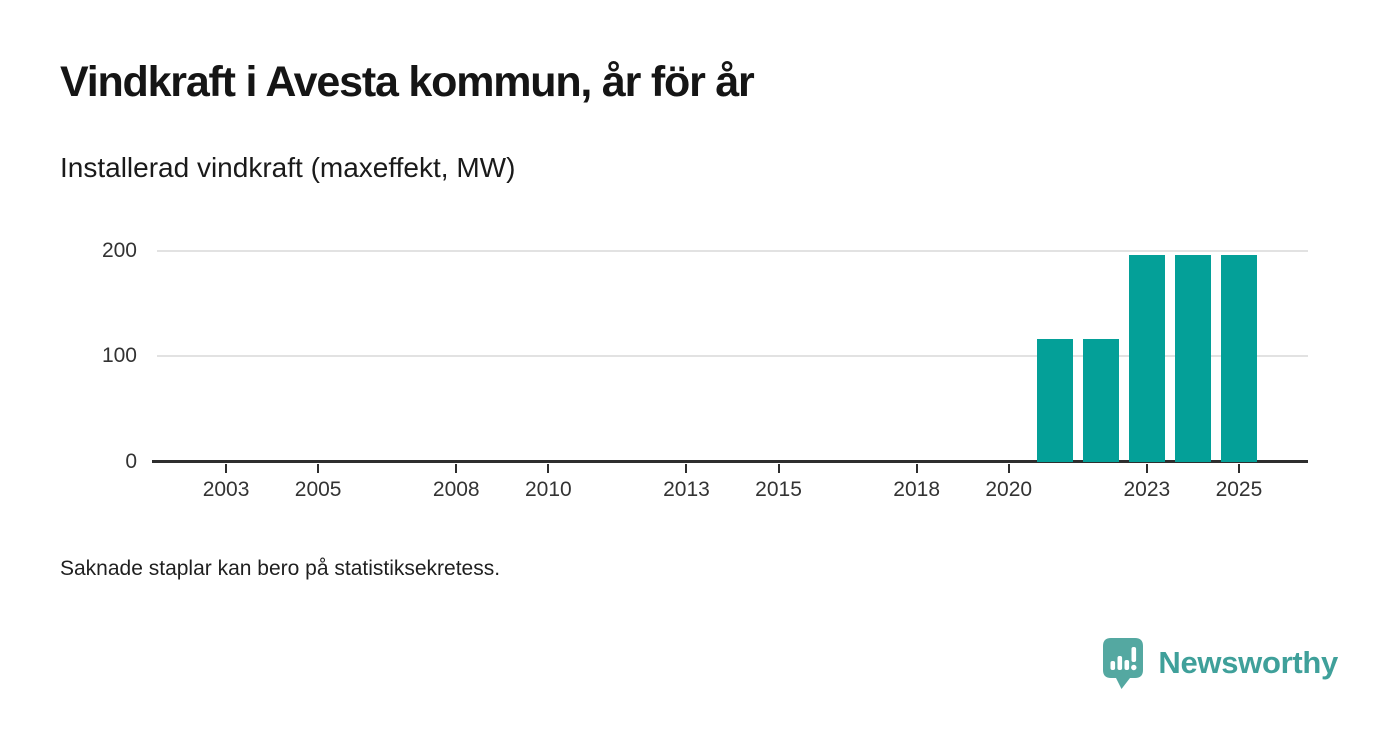 This screenshot has width=1400, height=745. I want to click on x-tick-2013, so click(686, 468).